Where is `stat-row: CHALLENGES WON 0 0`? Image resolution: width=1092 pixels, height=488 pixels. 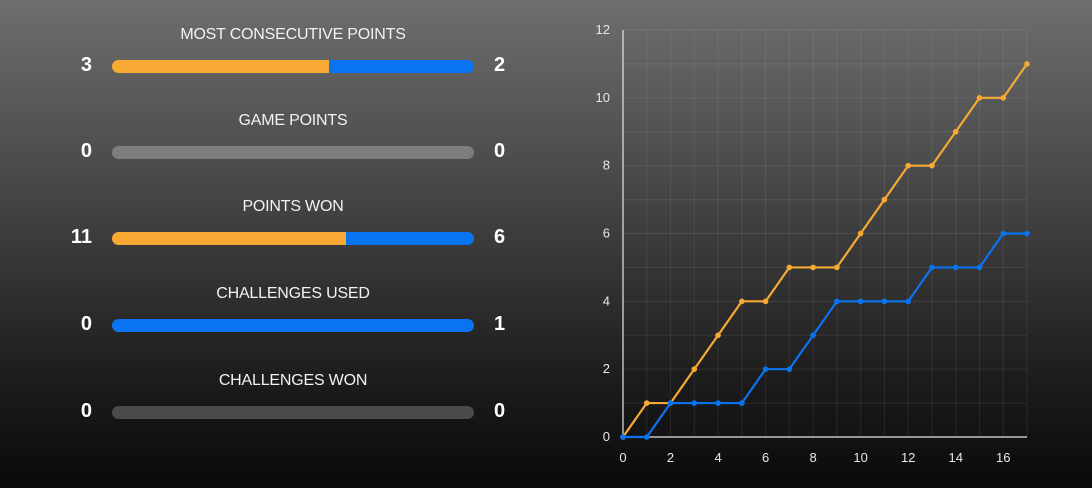 stat-row: CHALLENGES WON 0 0 is located at coordinates (280, 407).